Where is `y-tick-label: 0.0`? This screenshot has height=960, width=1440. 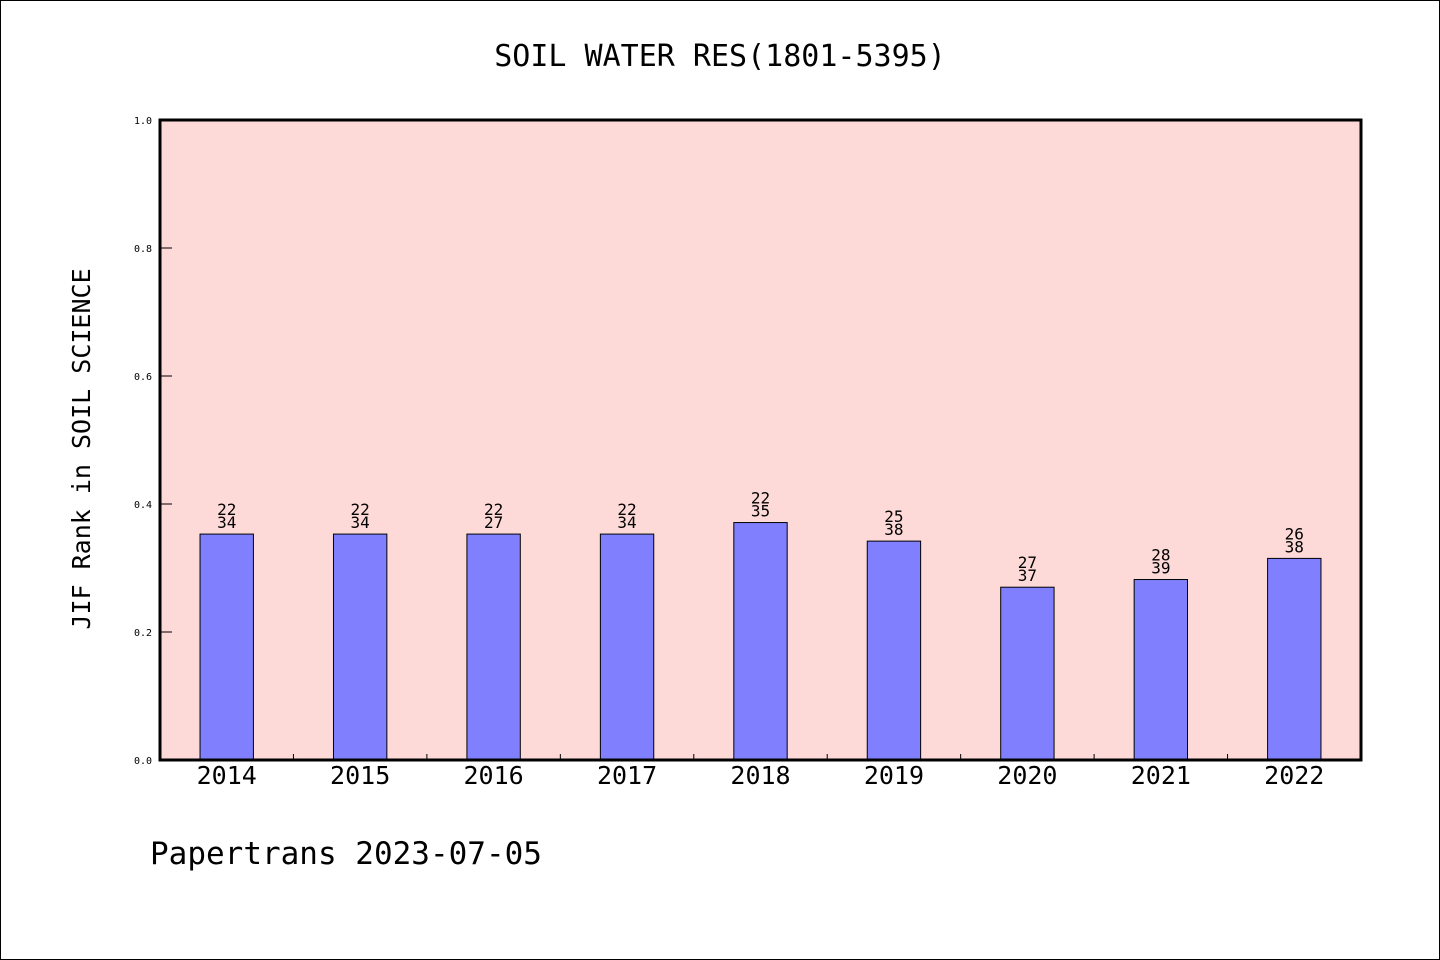
y-tick-label: 0.0 is located at coordinates (143, 761).